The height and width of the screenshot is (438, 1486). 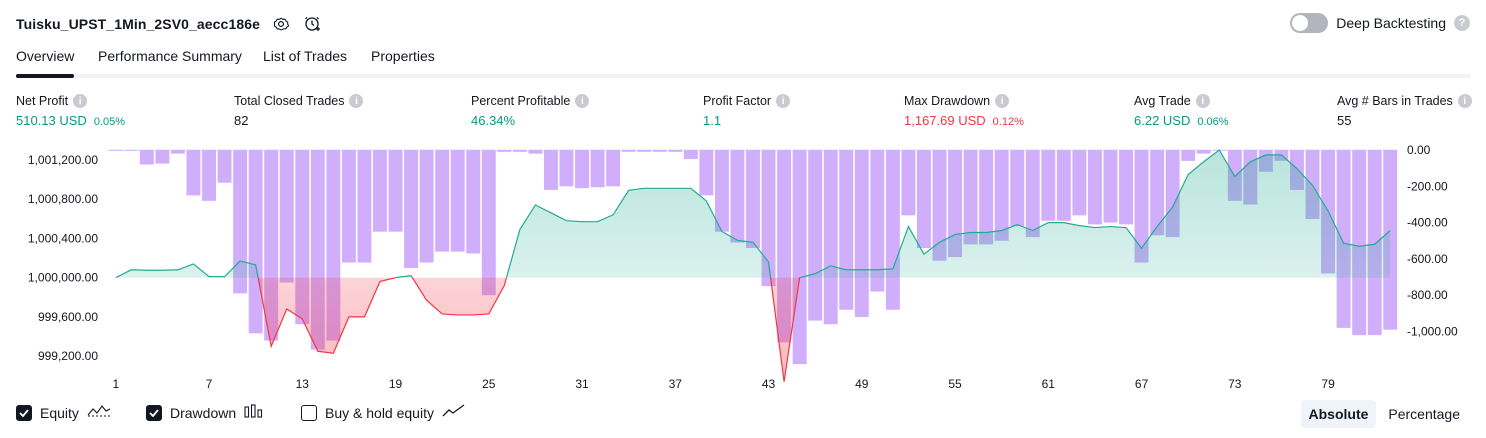 I want to click on metric-value: 6.22 USD, so click(x=1162, y=120).